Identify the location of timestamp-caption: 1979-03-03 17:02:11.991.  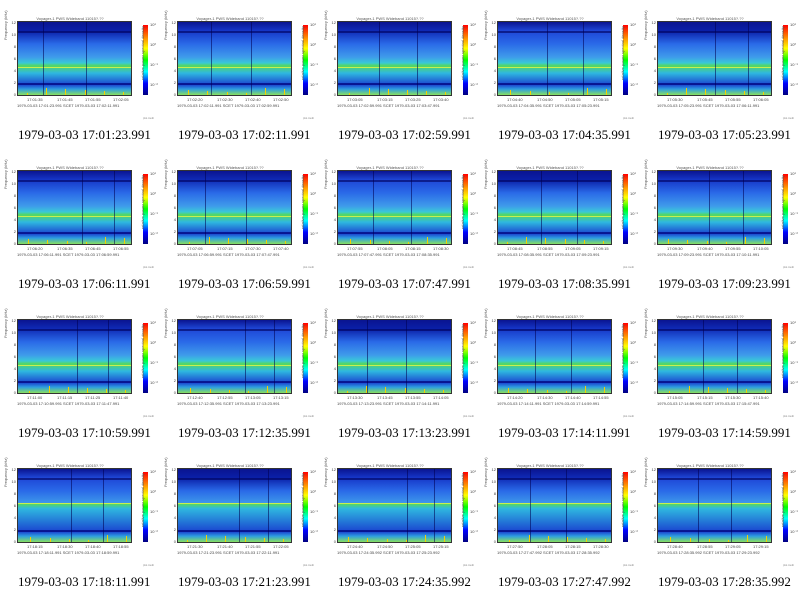
(244, 134).